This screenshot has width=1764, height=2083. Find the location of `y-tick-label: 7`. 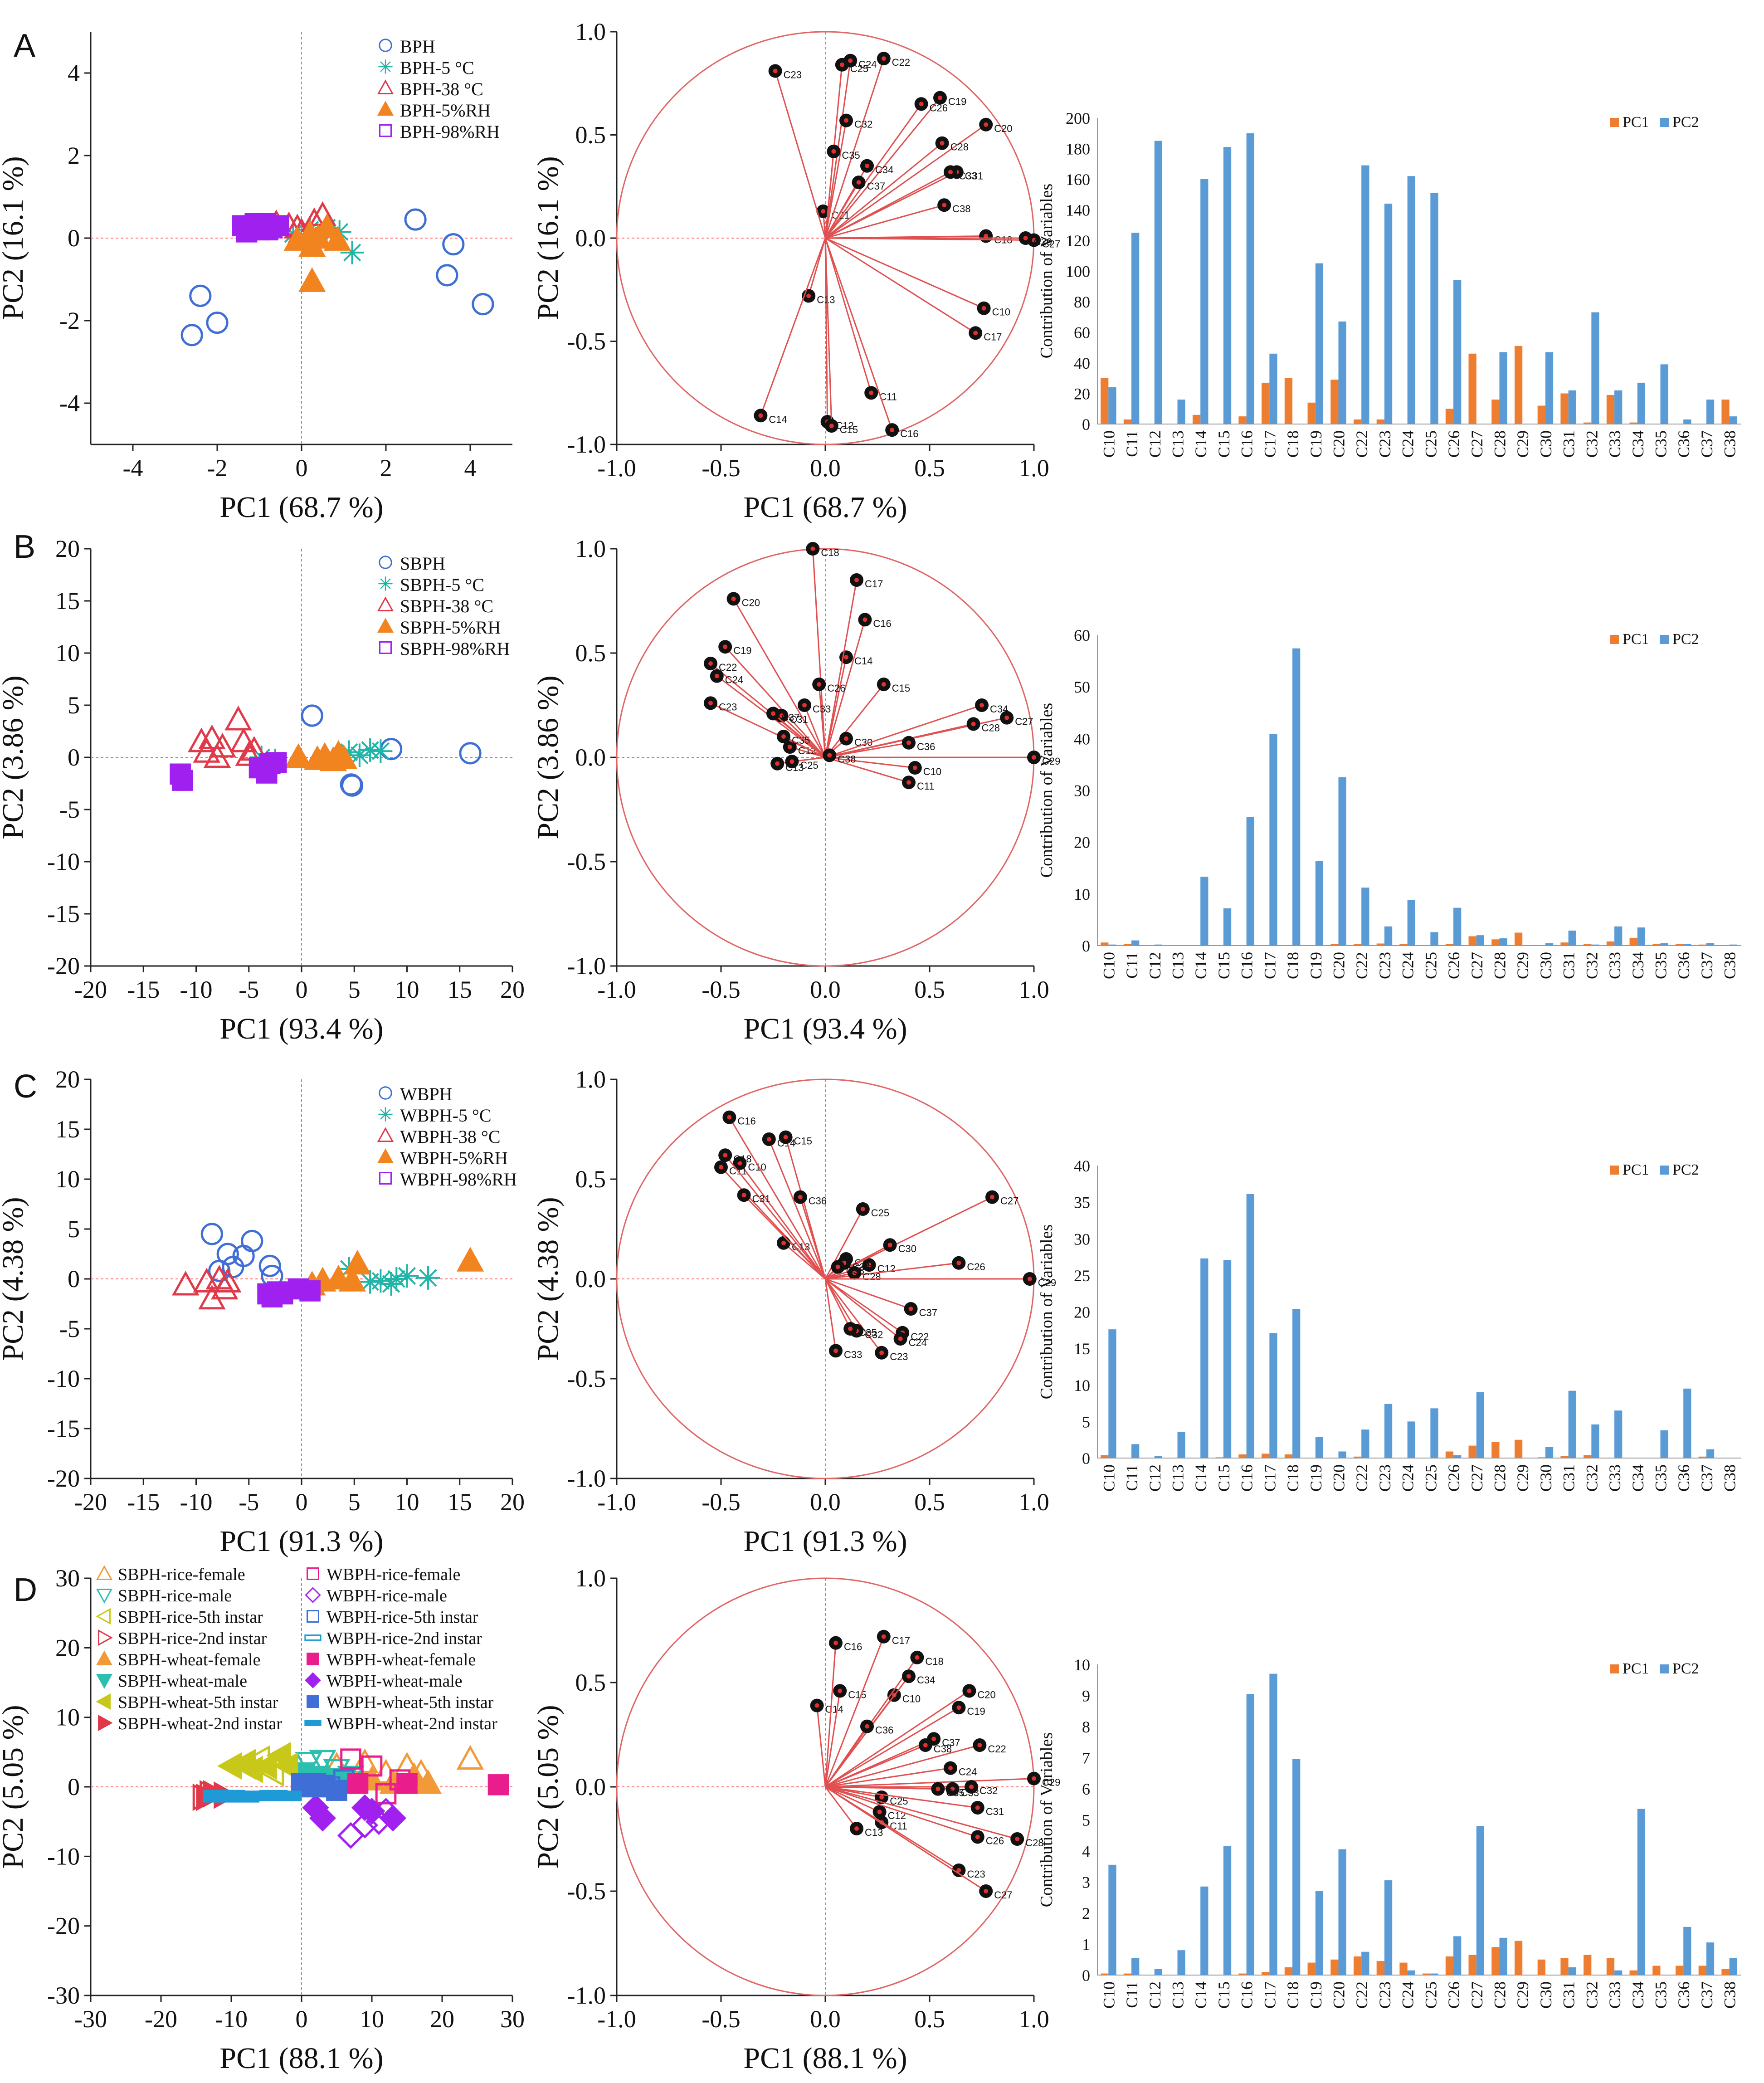

y-tick-label: 7 is located at coordinates (1086, 1758).